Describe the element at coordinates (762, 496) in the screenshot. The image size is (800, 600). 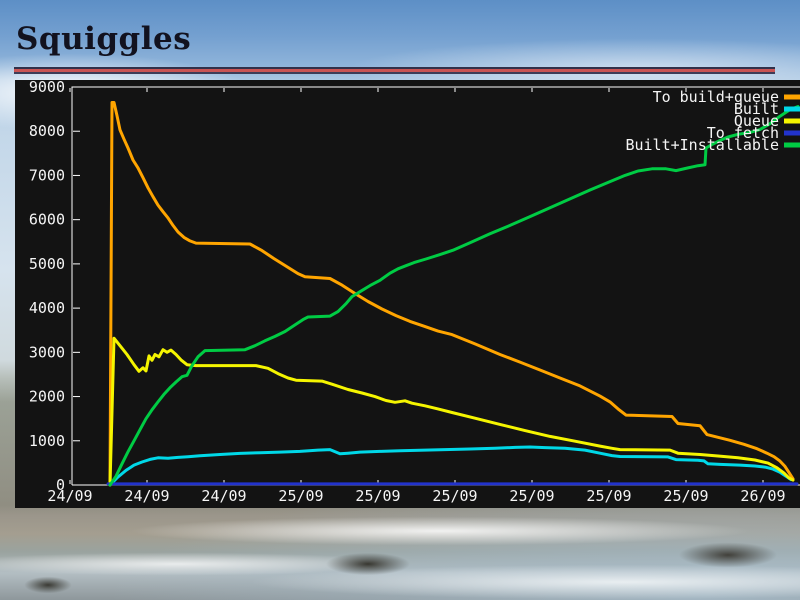
I see `x-tick-label: 26/09` at that location.